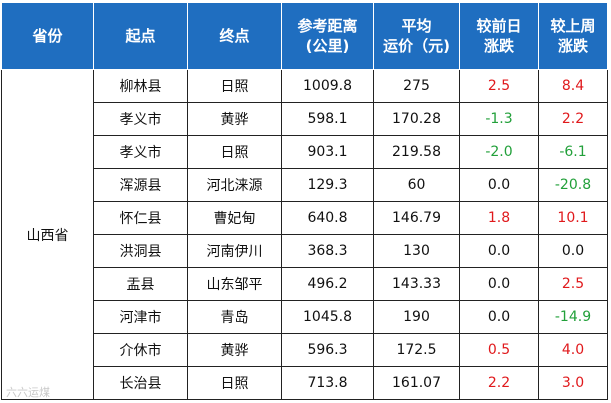  I want to click on header-week-change: 较上周 涨跌, so click(573, 36).